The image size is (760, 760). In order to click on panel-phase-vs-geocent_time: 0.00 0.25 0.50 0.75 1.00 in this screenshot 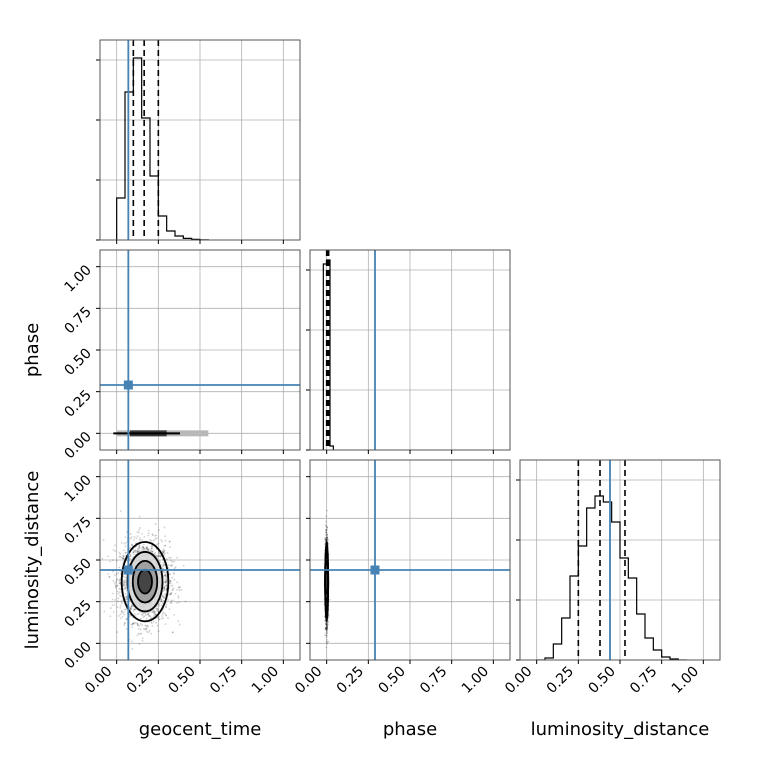, I will do `click(181, 355)`.